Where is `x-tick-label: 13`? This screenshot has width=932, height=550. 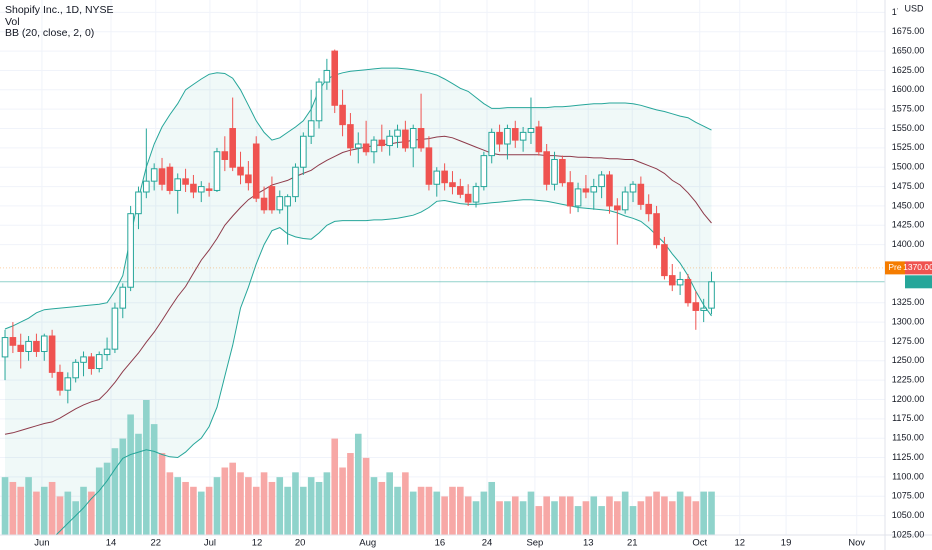
x-tick-label: 13 is located at coordinates (588, 543).